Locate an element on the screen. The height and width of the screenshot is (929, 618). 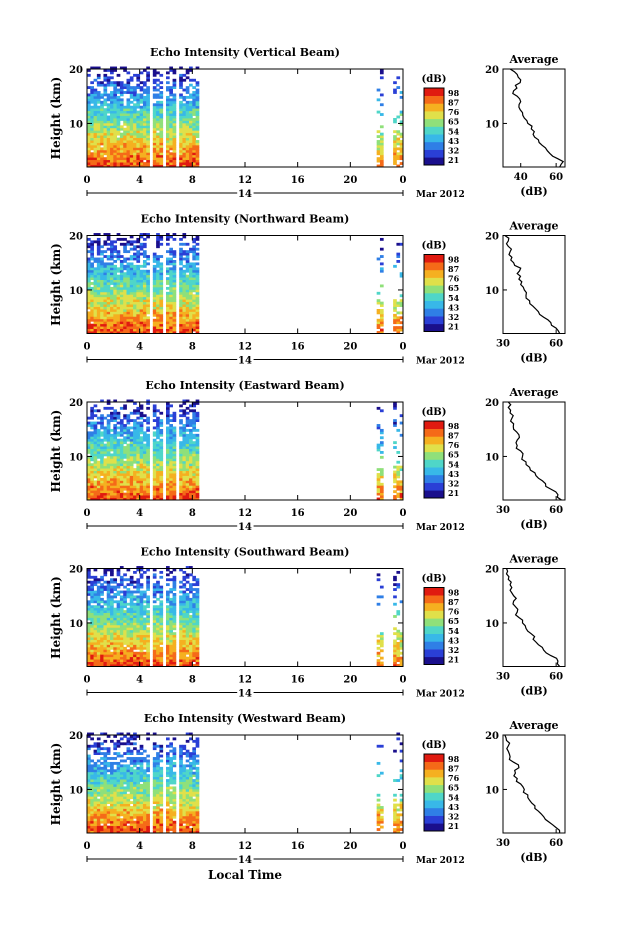
colorbar-unit: (dB) is located at coordinates (434, 412).